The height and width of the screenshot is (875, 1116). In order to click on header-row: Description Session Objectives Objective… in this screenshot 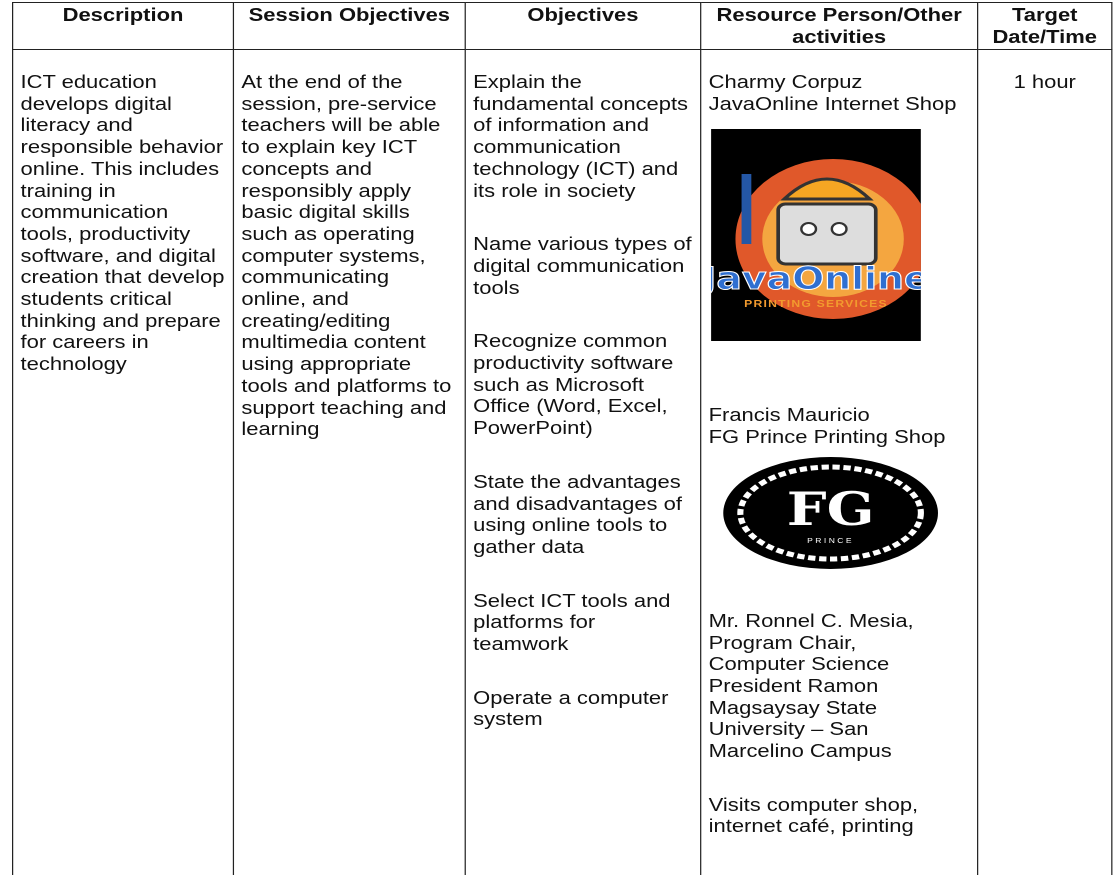, I will do `click(562, 26)`.